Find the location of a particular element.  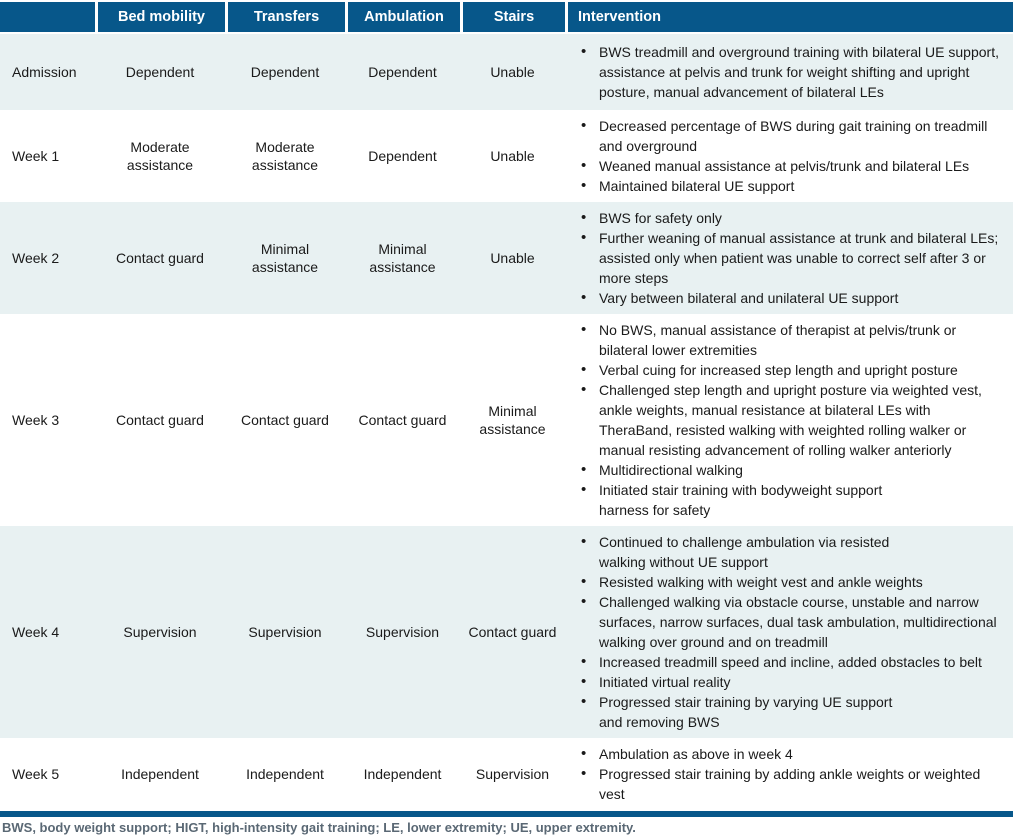

cell-transfers: Independent is located at coordinates (285, 774).